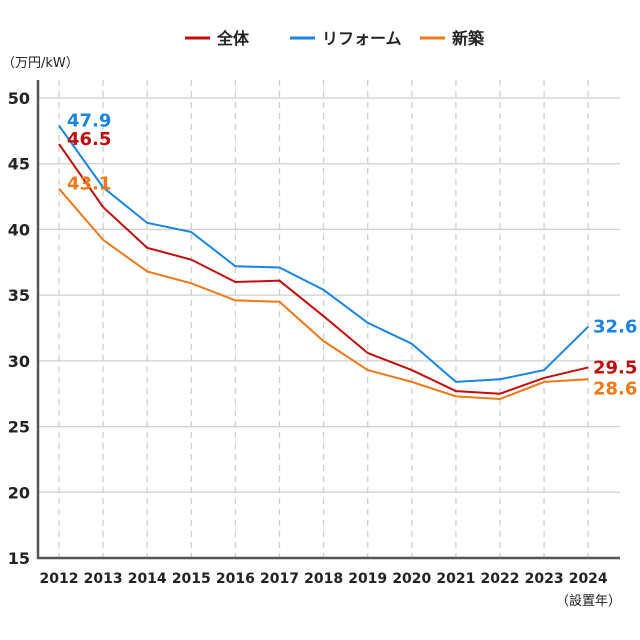 Image resolution: width=640 pixels, height=640 pixels. I want to click on data-label-first: 46.5, so click(89, 139).